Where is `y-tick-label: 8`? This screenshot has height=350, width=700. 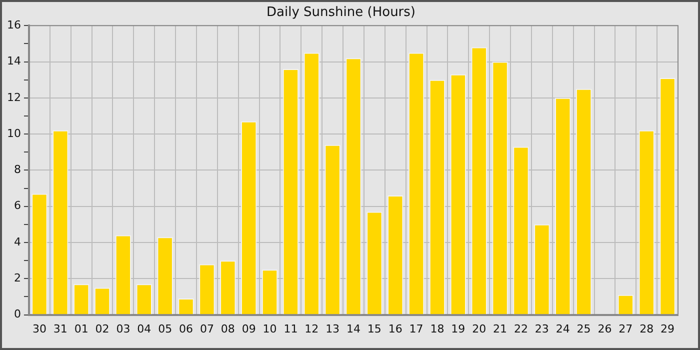 y-tick-label: 8 is located at coordinates (17, 169).